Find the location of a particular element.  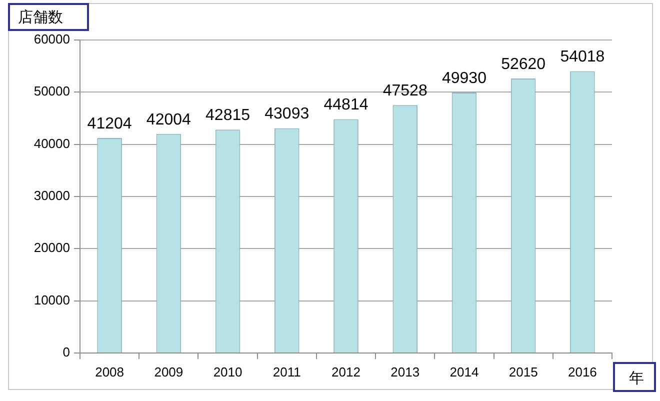

x-axis-title: 年 is located at coordinates (634, 377).